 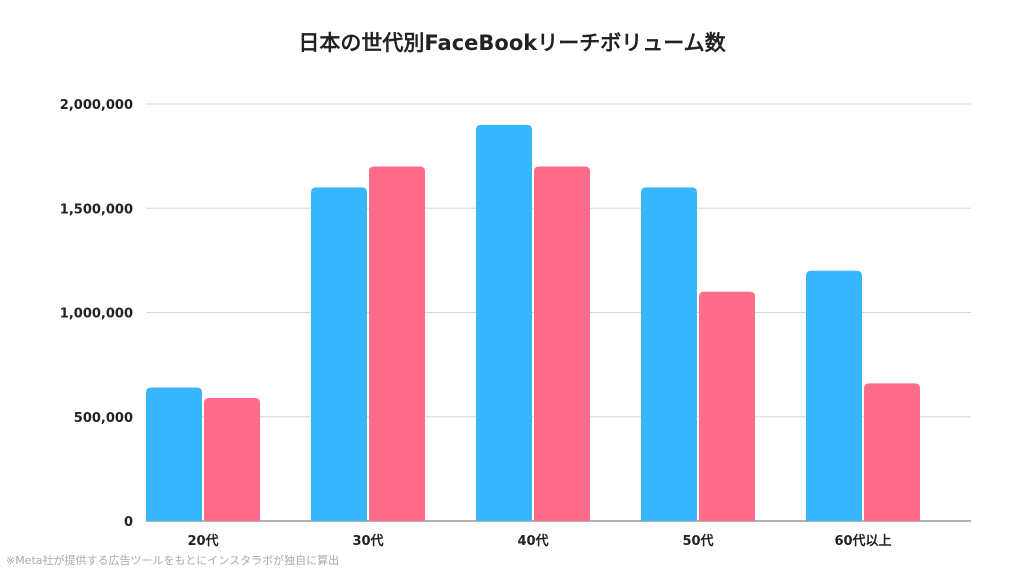 What do you see at coordinates (532, 541) in the screenshot?
I see `x-category-label: 40代` at bounding box center [532, 541].